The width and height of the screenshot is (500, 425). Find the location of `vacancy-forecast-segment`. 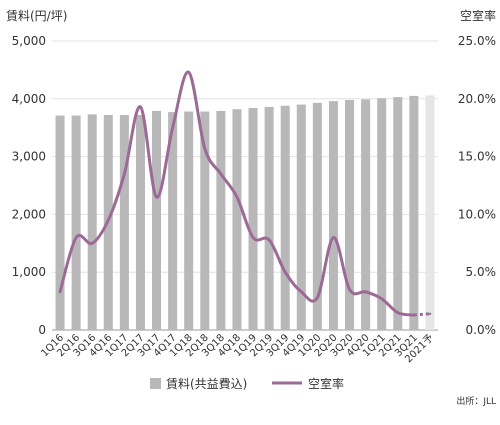

vacancy-forecast-segment is located at coordinates (422, 314).